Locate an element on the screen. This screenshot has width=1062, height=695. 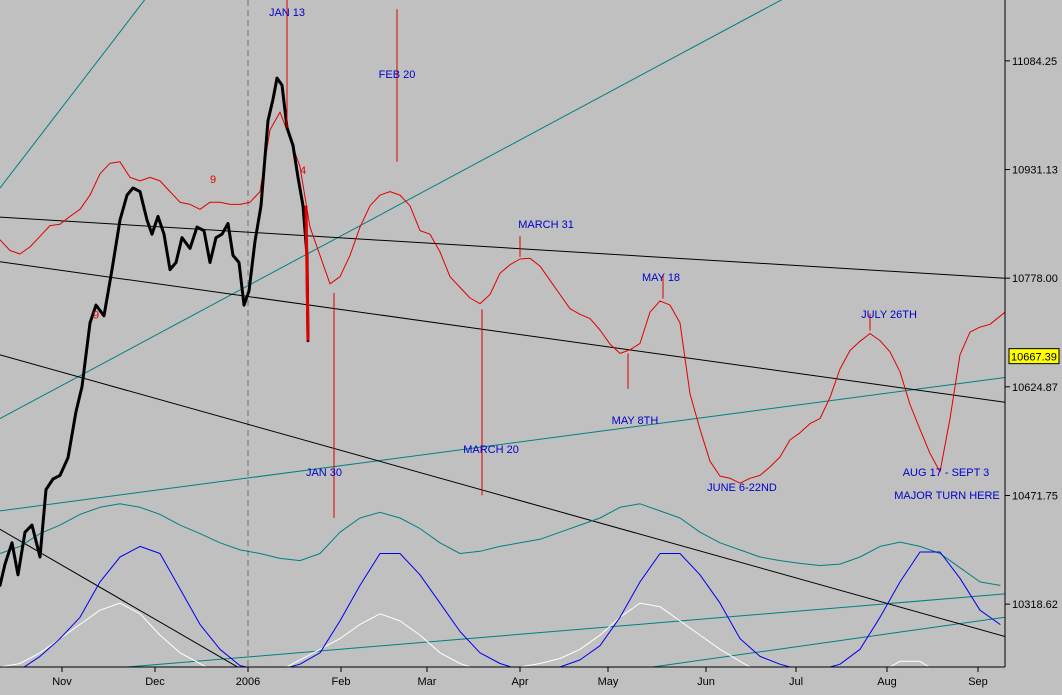
annotation-label: MAJOR TURN HERE is located at coordinates (947, 496).